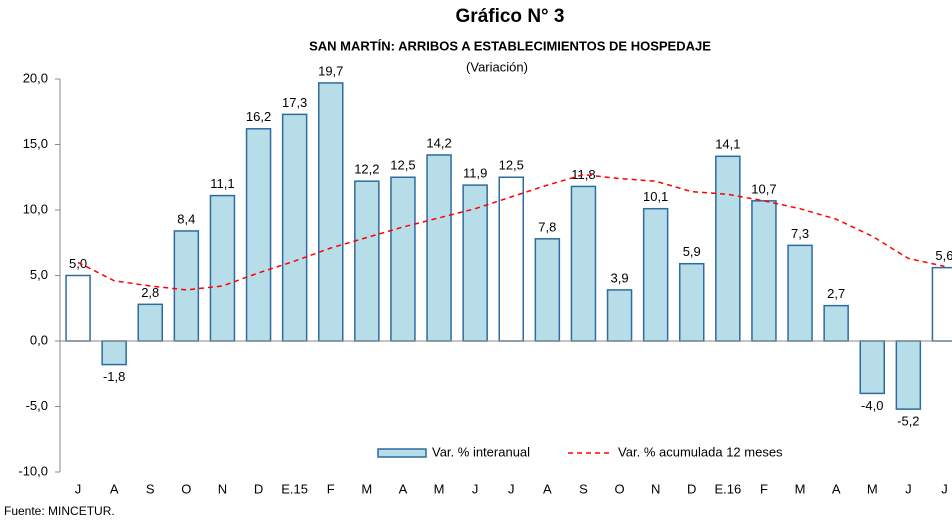 This screenshot has height=522, width=952. I want to click on y-tick-label: -10,0, so click(33, 470).